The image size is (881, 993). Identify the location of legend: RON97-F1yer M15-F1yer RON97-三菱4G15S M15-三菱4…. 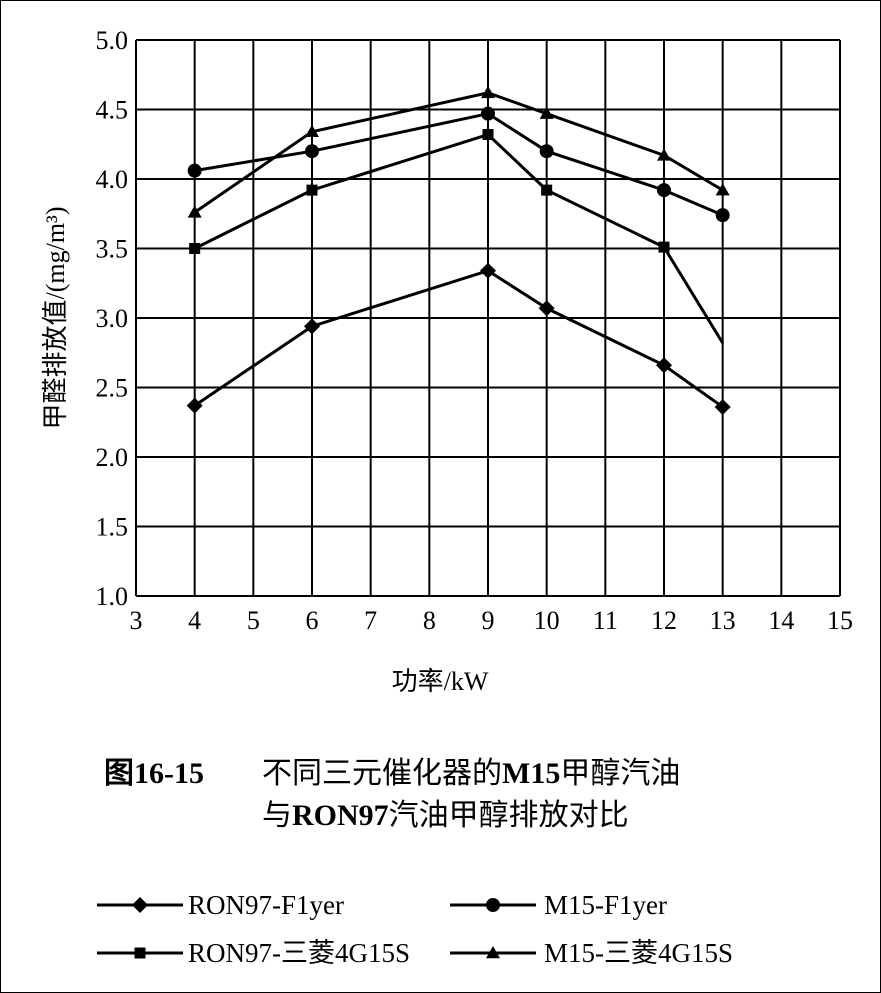
(415, 929).